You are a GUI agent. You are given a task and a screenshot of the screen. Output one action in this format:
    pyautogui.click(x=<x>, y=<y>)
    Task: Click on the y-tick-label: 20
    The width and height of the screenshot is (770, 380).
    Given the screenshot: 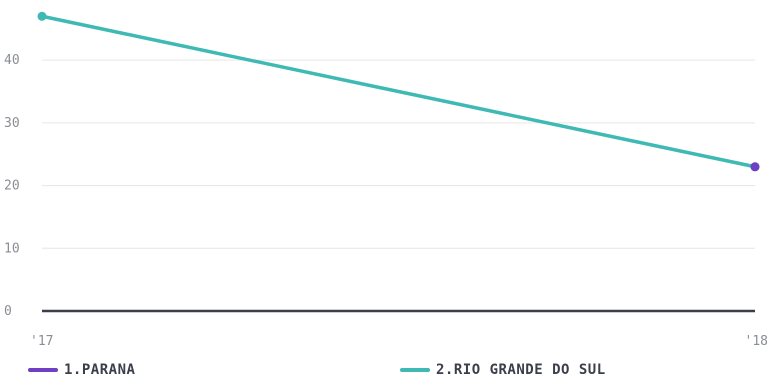 What is the action you would take?
    pyautogui.click(x=12, y=186)
    